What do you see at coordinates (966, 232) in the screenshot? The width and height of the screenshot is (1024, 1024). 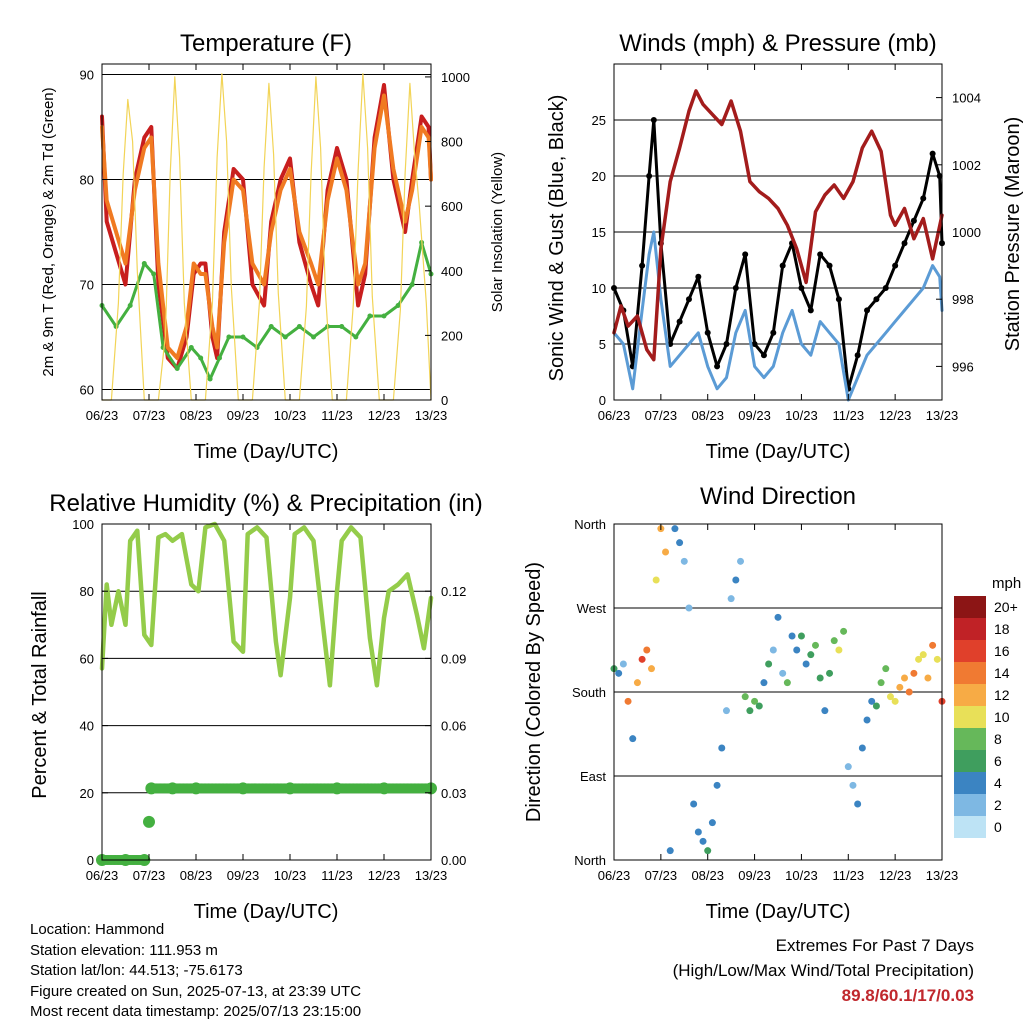 I see `y2-tick-label: 1000` at bounding box center [966, 232].